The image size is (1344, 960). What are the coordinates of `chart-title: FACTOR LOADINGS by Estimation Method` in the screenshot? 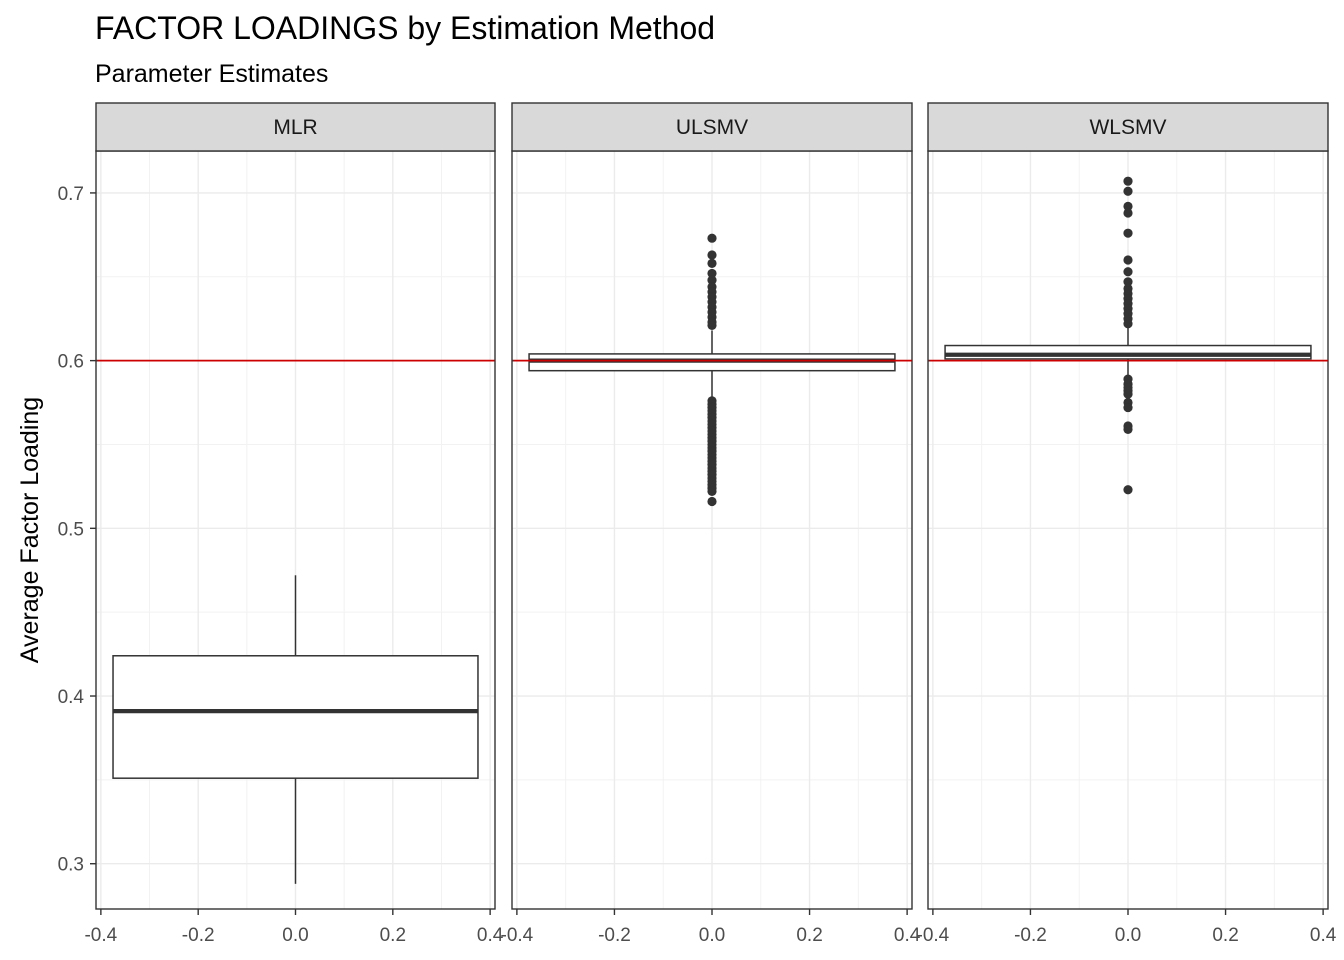 It's located at (405, 28).